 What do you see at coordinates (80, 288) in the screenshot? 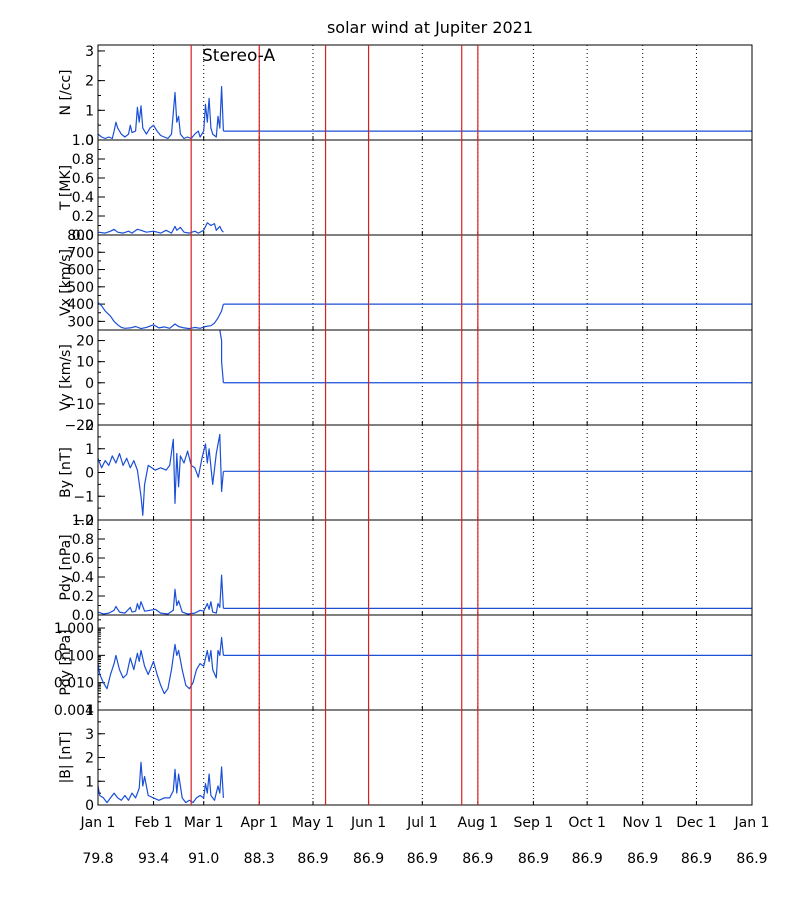
I see `y-tick-label: 500` at bounding box center [80, 288].